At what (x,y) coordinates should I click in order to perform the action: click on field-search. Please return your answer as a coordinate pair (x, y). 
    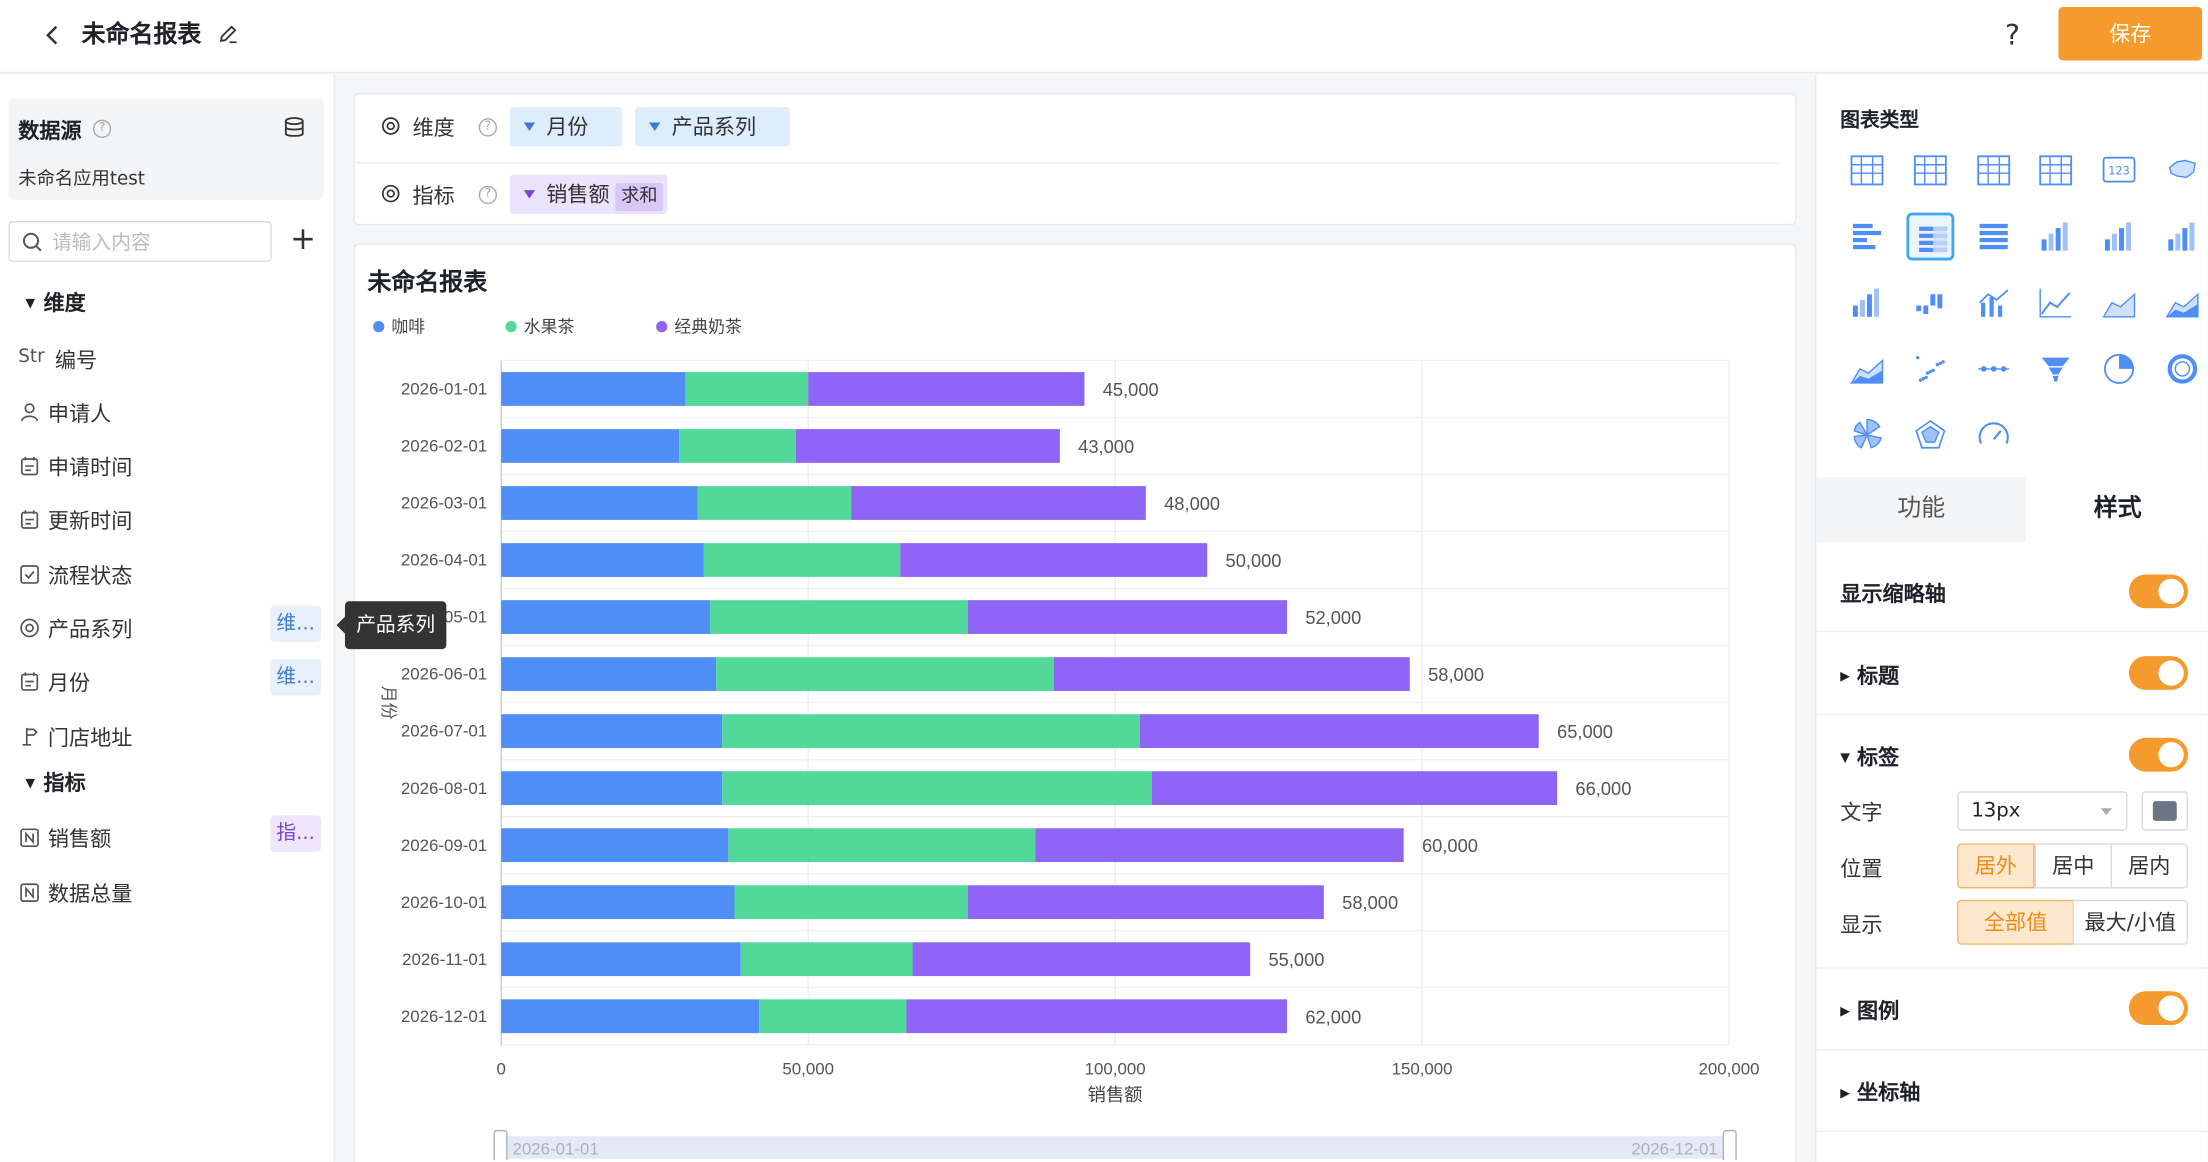
    Looking at the image, I should click on (140, 241).